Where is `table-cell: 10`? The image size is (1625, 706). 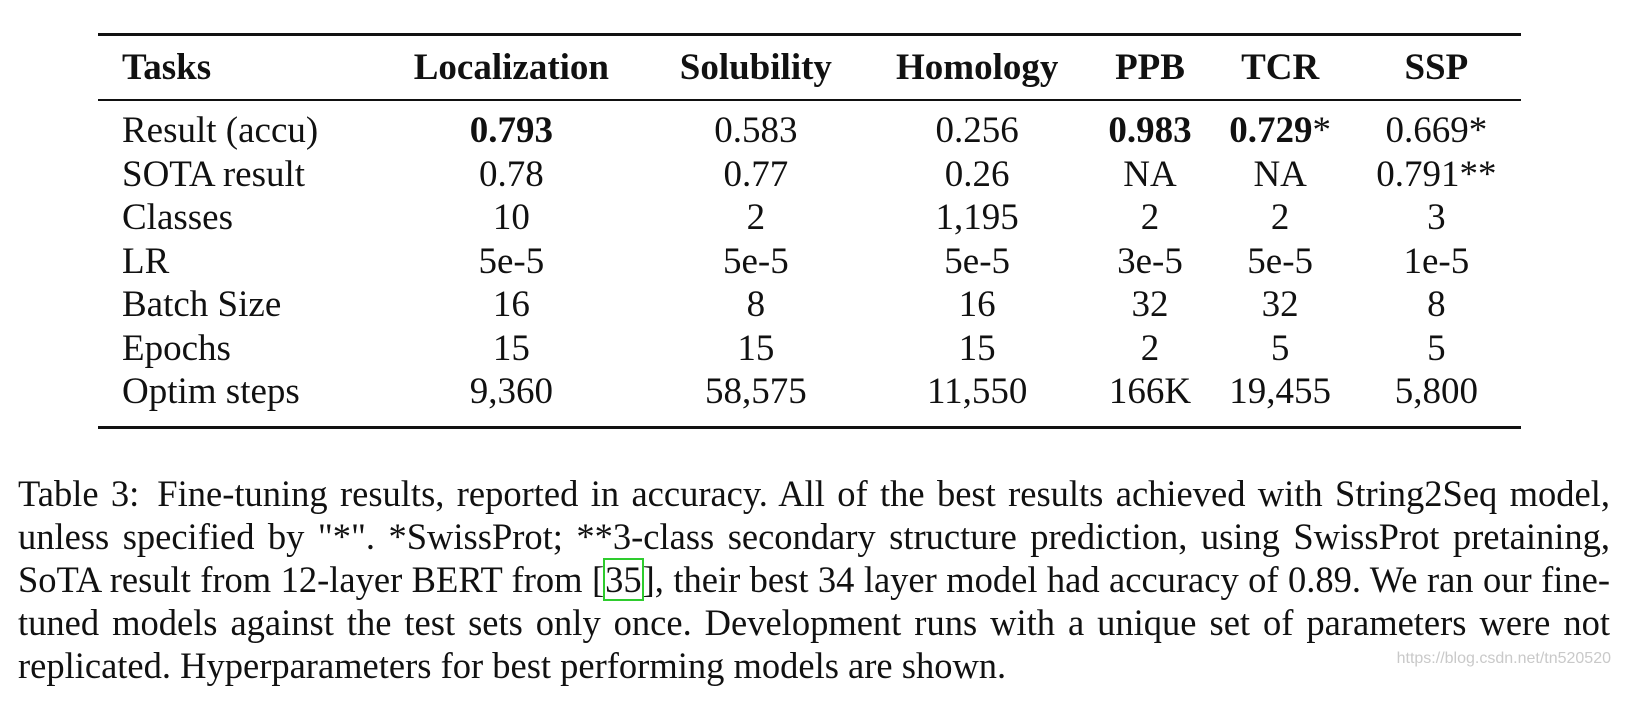
table-cell: 10 is located at coordinates (511, 218).